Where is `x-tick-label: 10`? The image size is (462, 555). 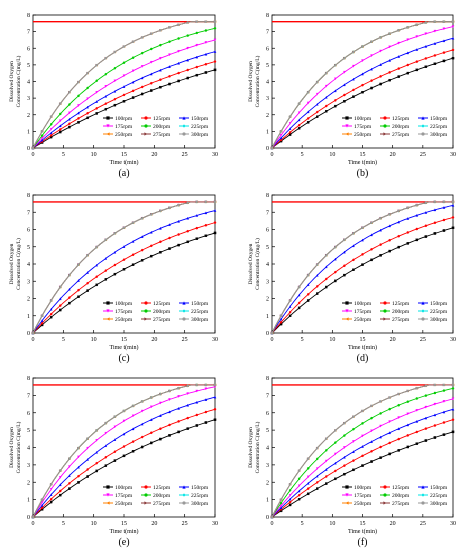 x-tick-label: 10 is located at coordinates (332, 340).